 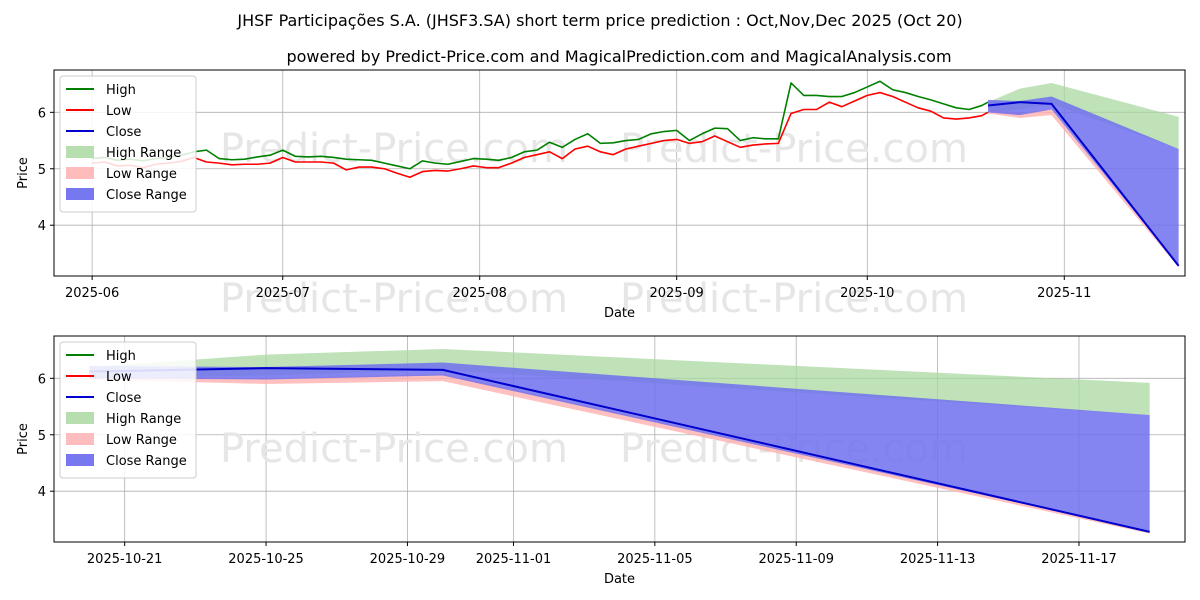 I want to click on range-area-close-range, so click(x=1083, y=181).